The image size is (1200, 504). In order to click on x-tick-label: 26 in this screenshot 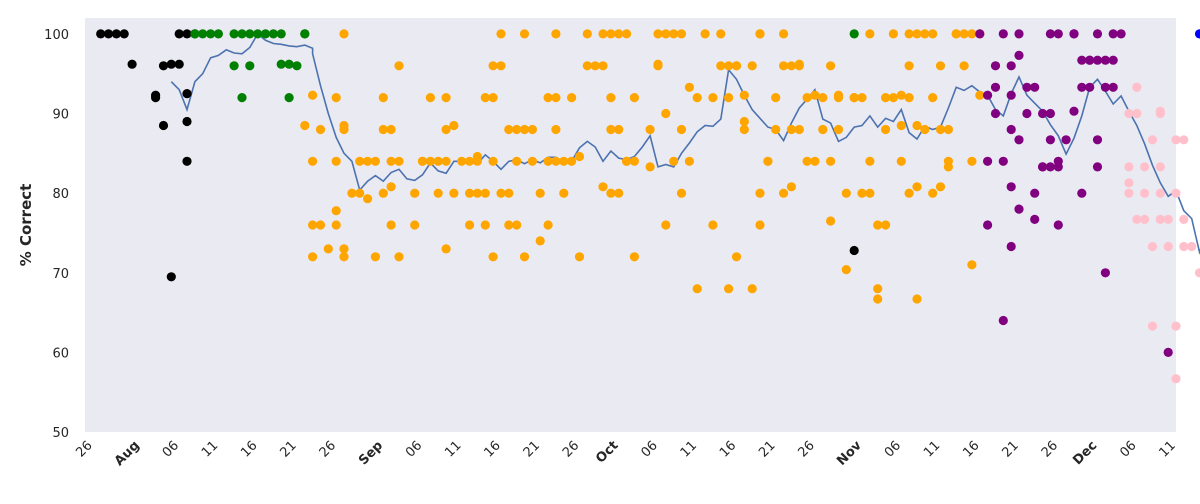, I will do `click(328, 449)`.